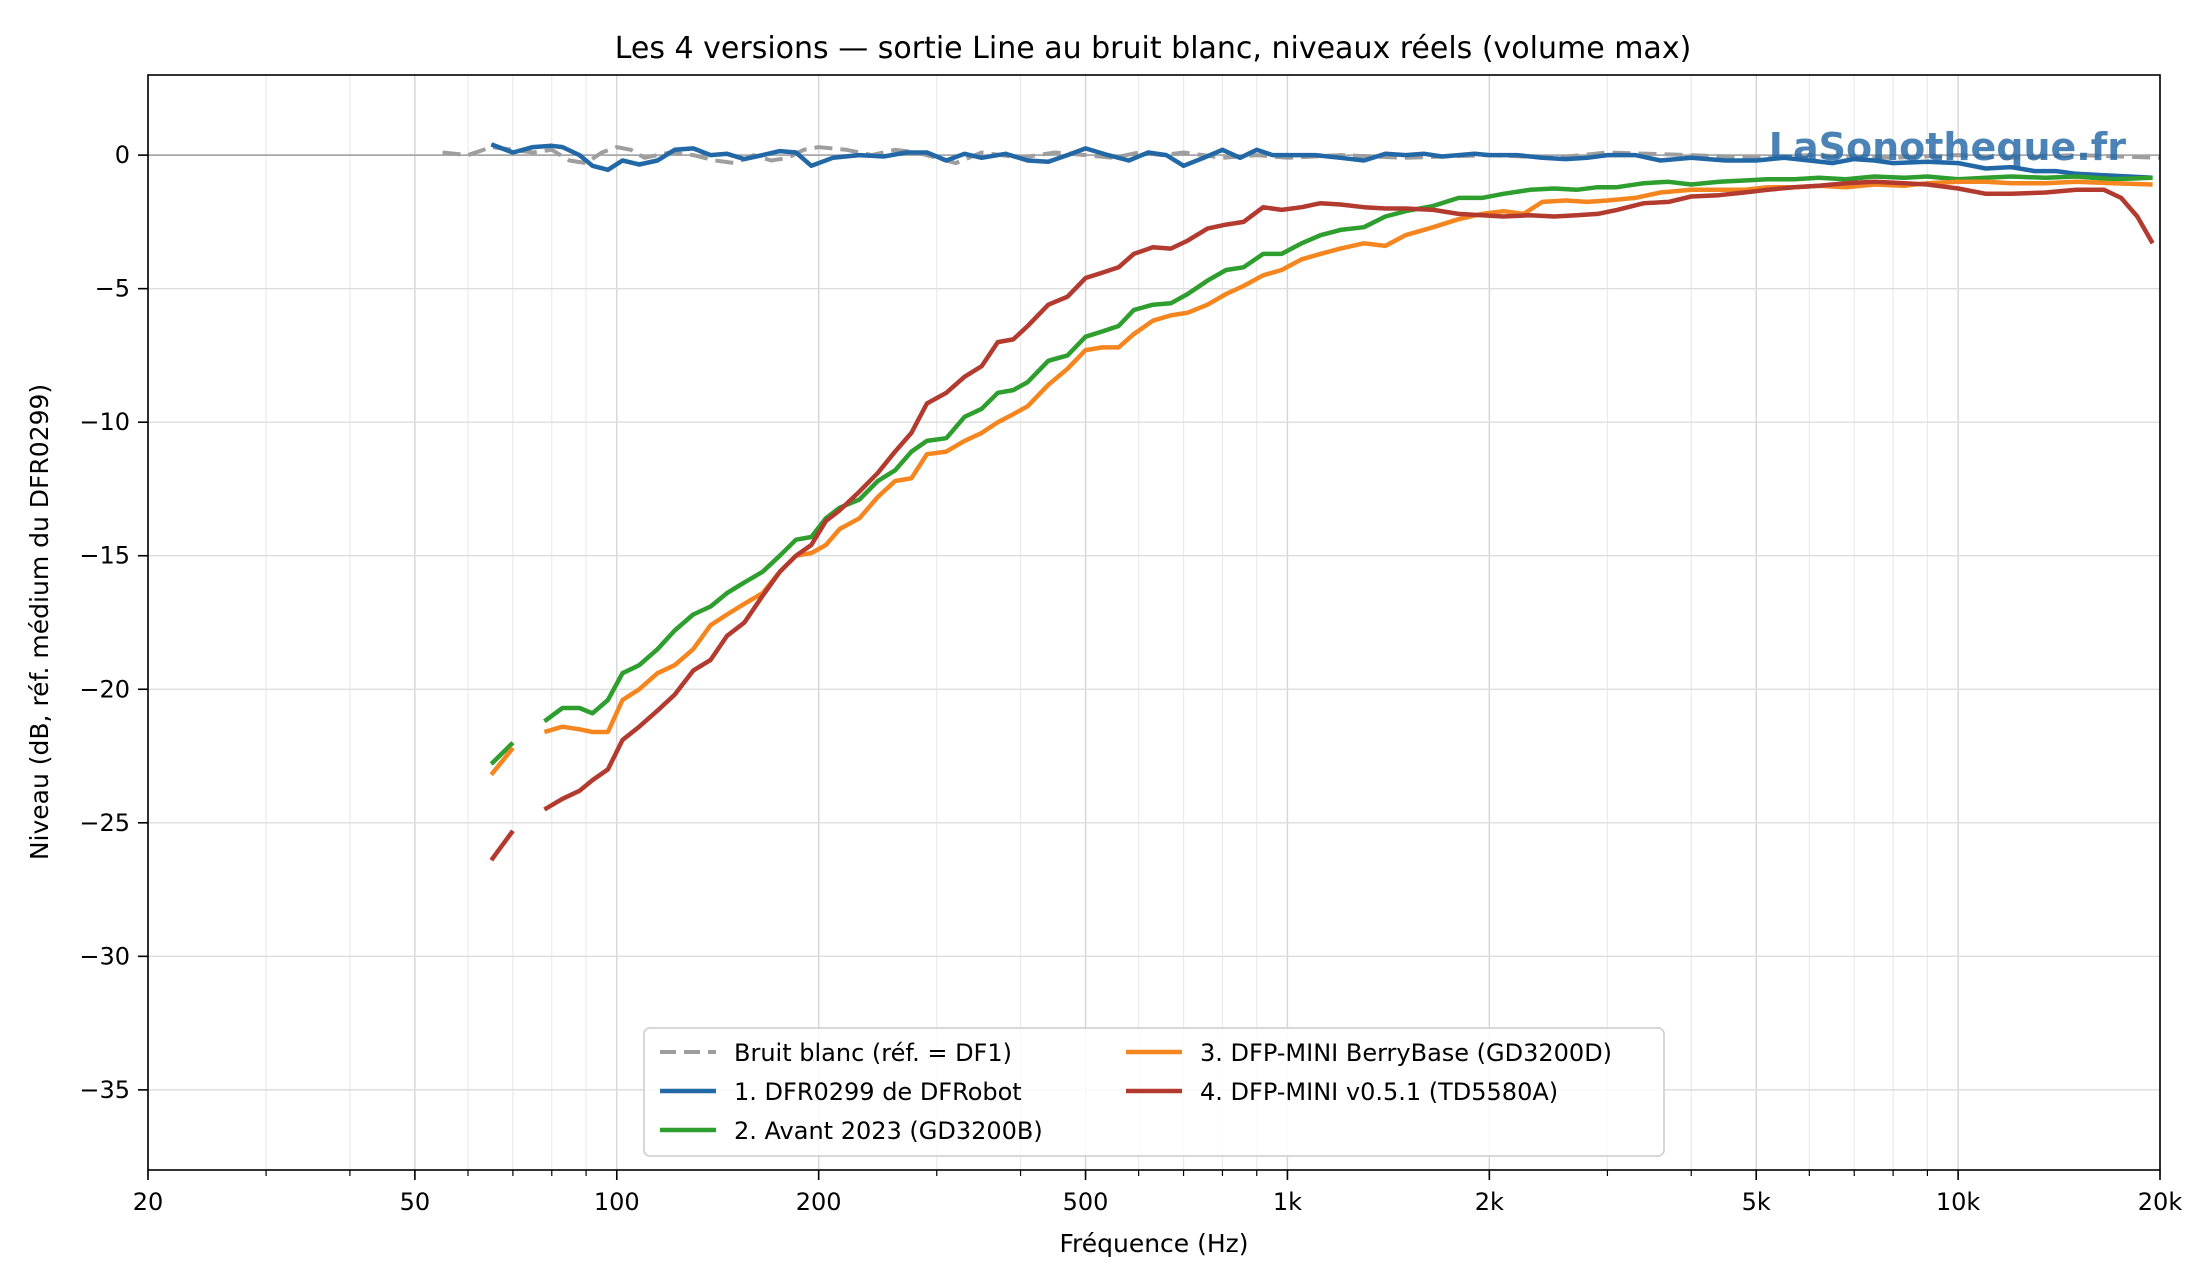  I want to click on y-tick-label: −25, so click(104, 823).